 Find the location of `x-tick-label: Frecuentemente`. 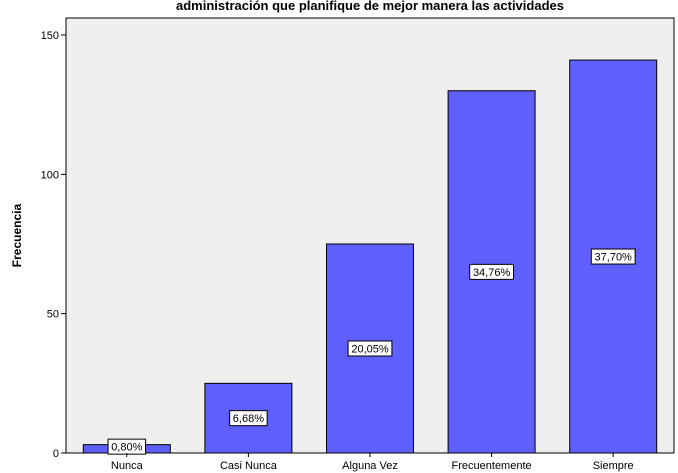

x-tick-label: Frecuentemente is located at coordinates (492, 466).